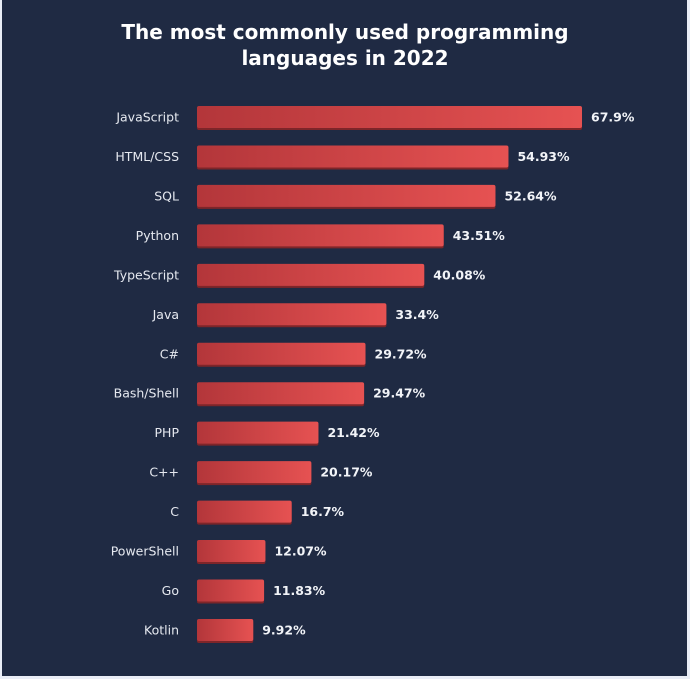 This screenshot has width=690, height=679. I want to click on category-label: Python, so click(157, 235).